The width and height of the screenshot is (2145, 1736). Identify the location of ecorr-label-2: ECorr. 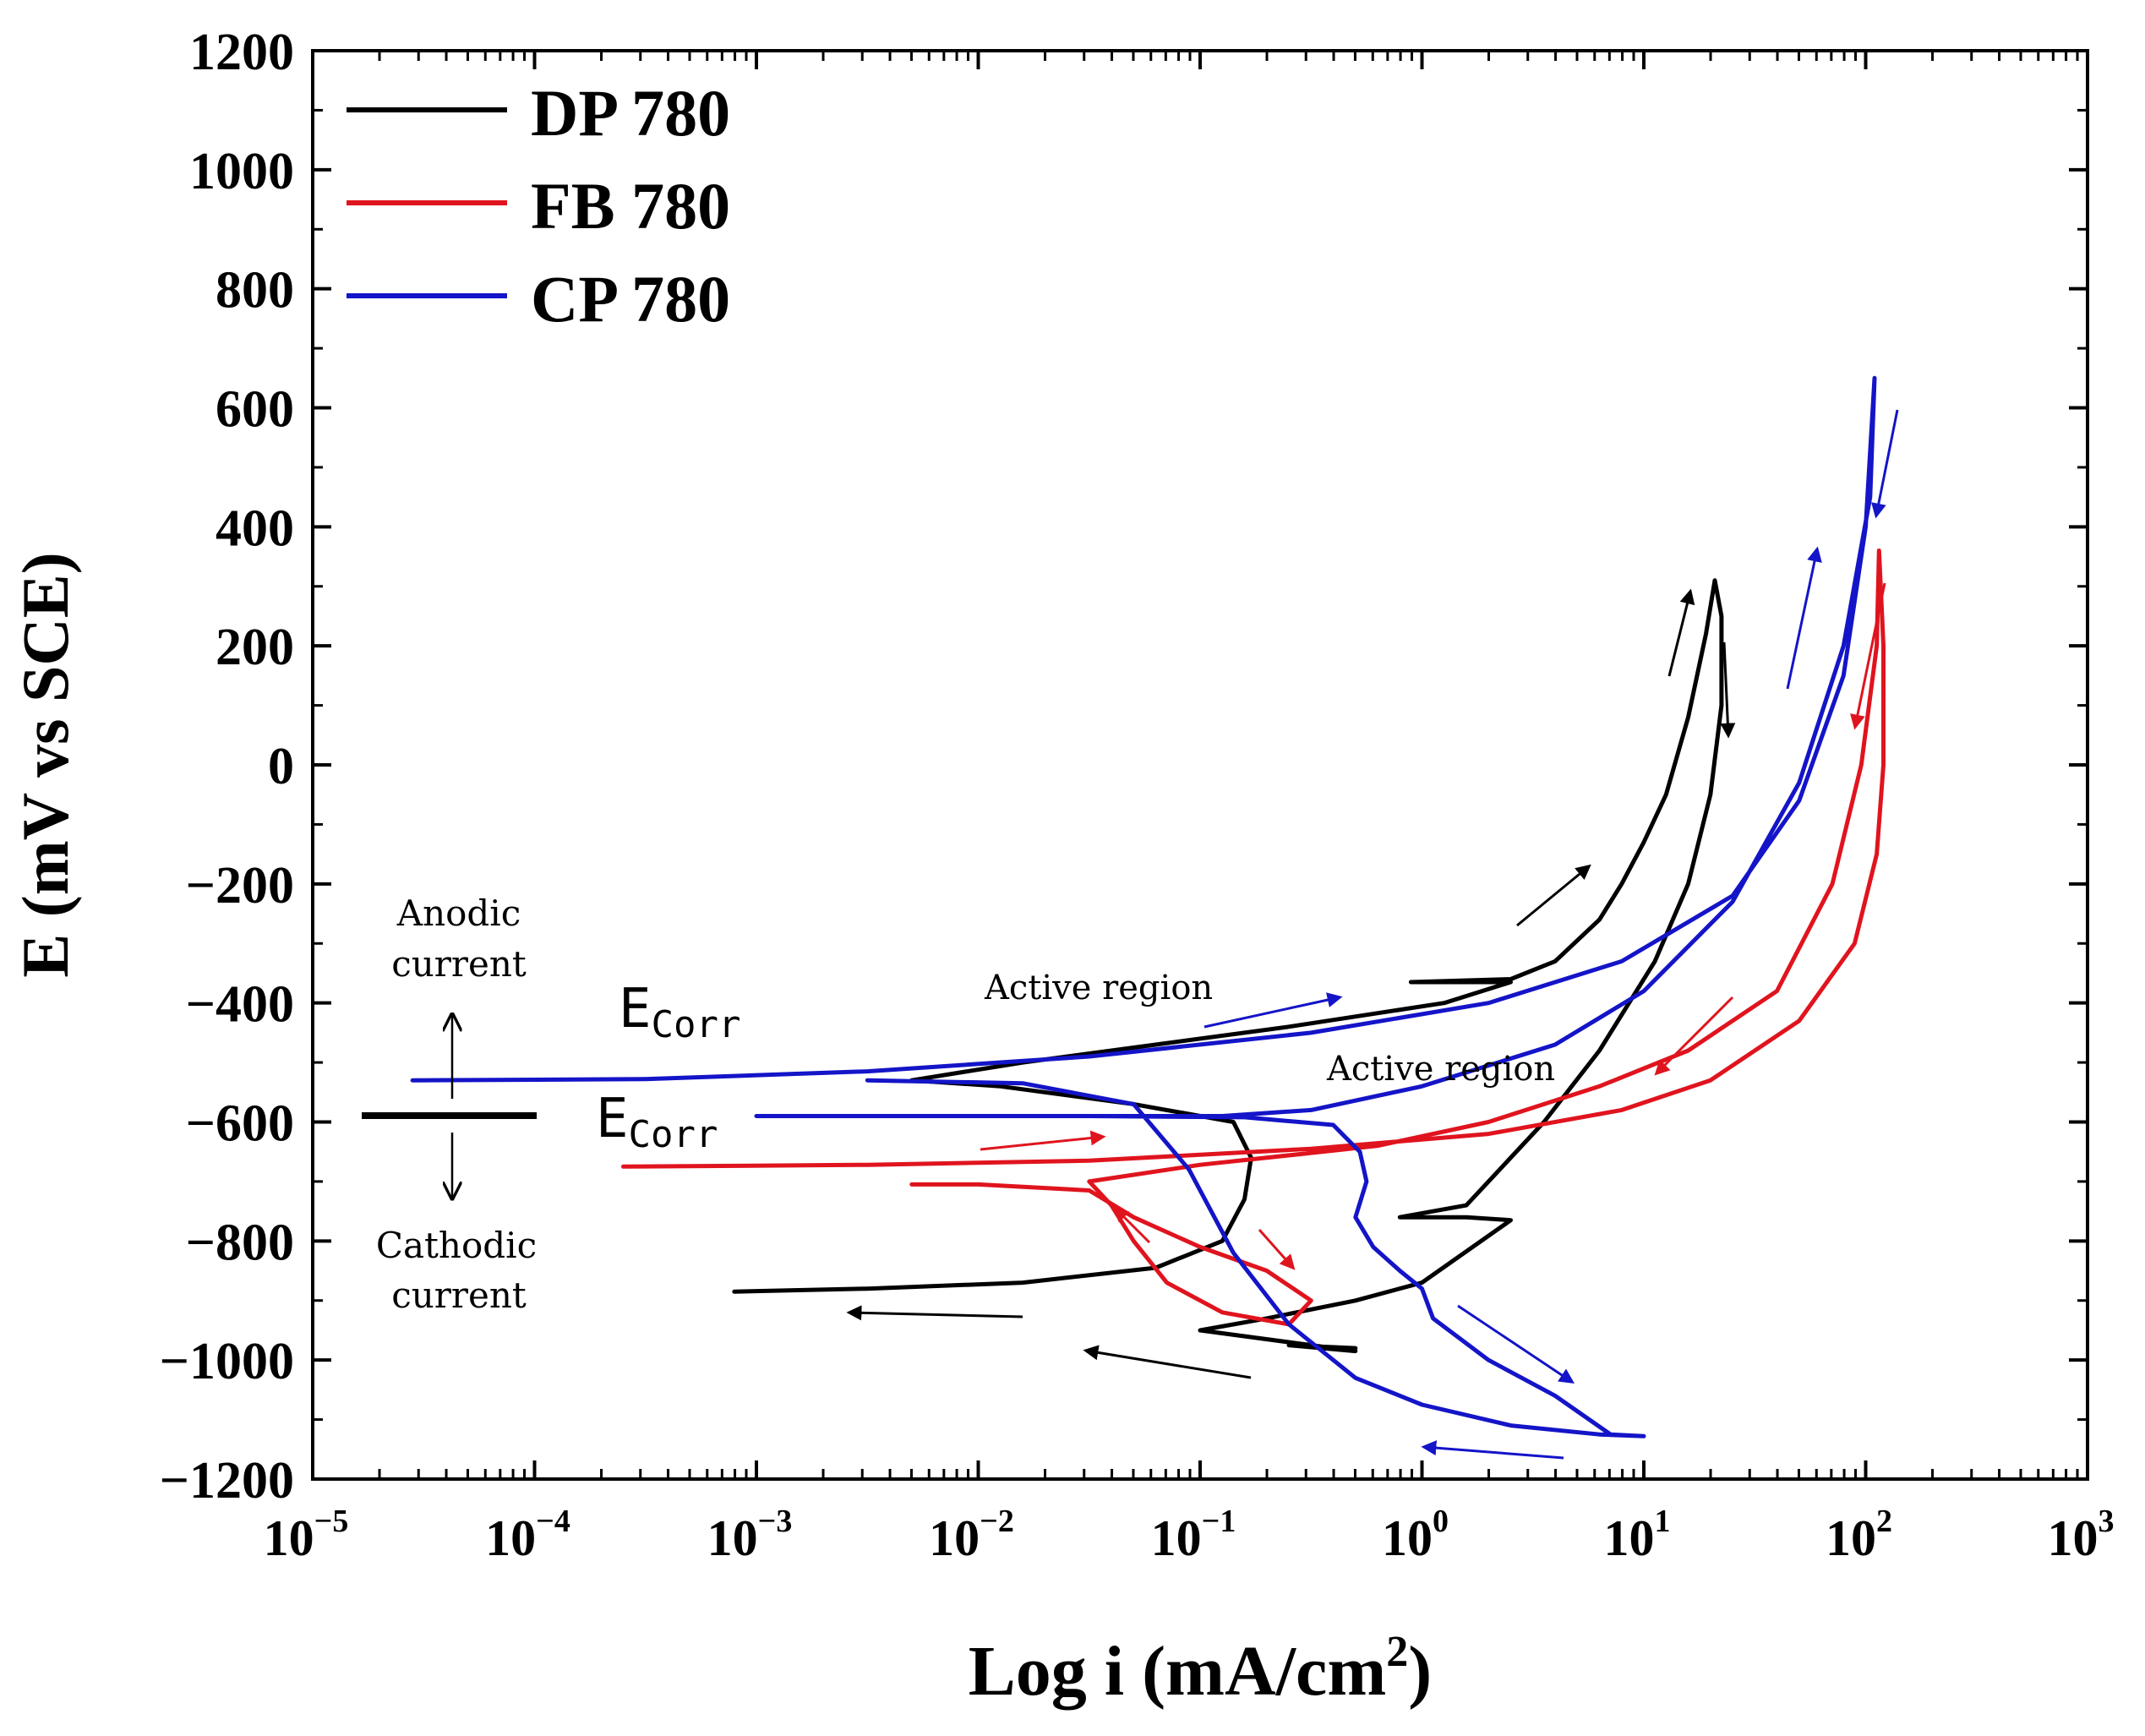
(657, 1122).